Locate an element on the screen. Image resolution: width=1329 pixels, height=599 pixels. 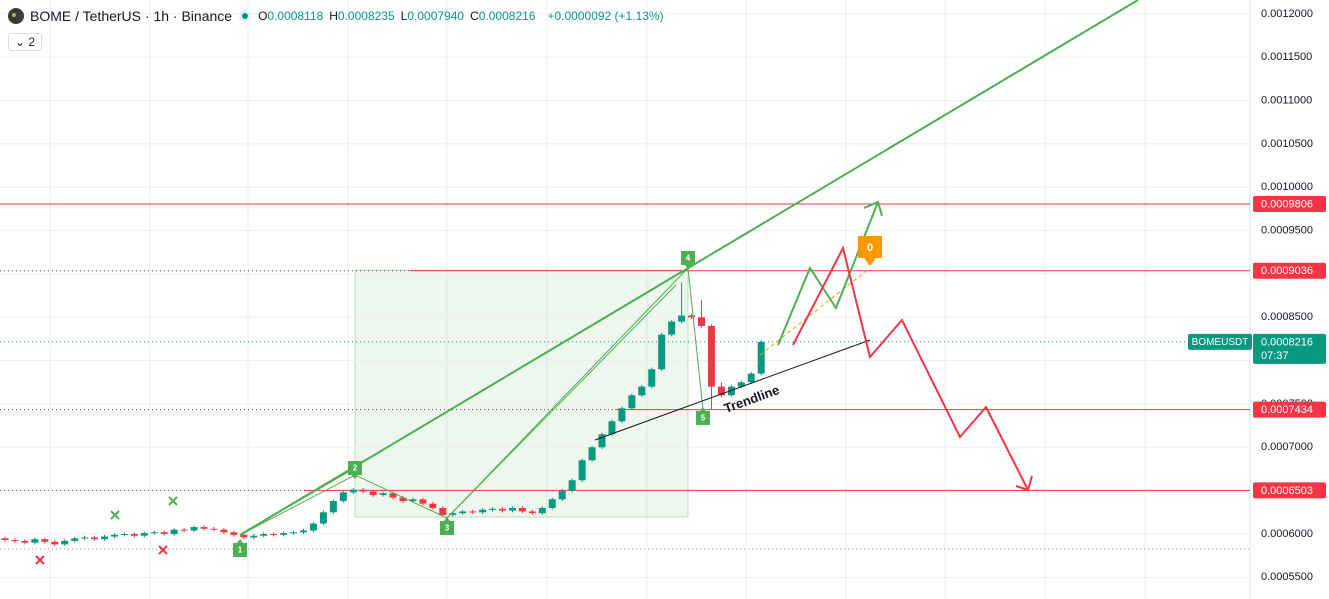
y-tick-label: 0.0010000 is located at coordinates (1287, 187).